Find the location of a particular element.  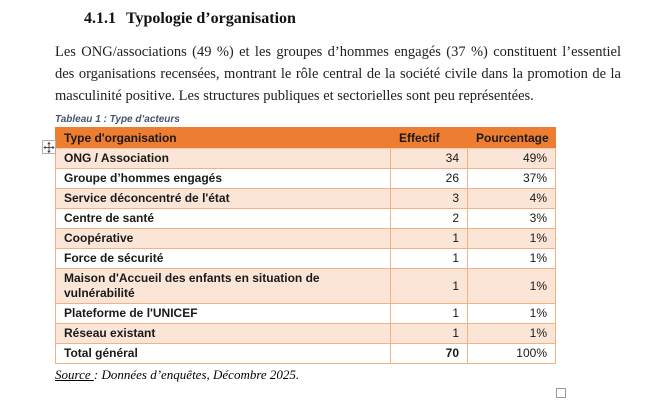

table-row: Coopérative 1 1% is located at coordinates (305, 238).